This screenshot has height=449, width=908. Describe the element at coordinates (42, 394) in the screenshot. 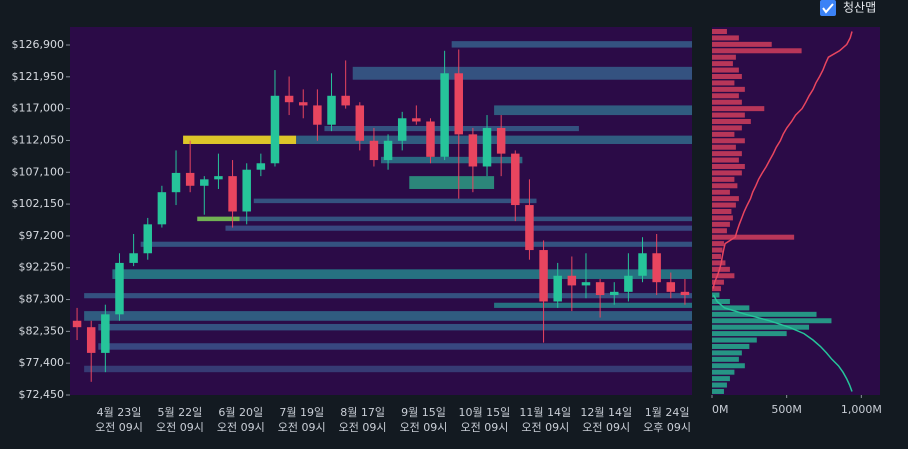

I see `y-tick-label: $72,450` at that location.